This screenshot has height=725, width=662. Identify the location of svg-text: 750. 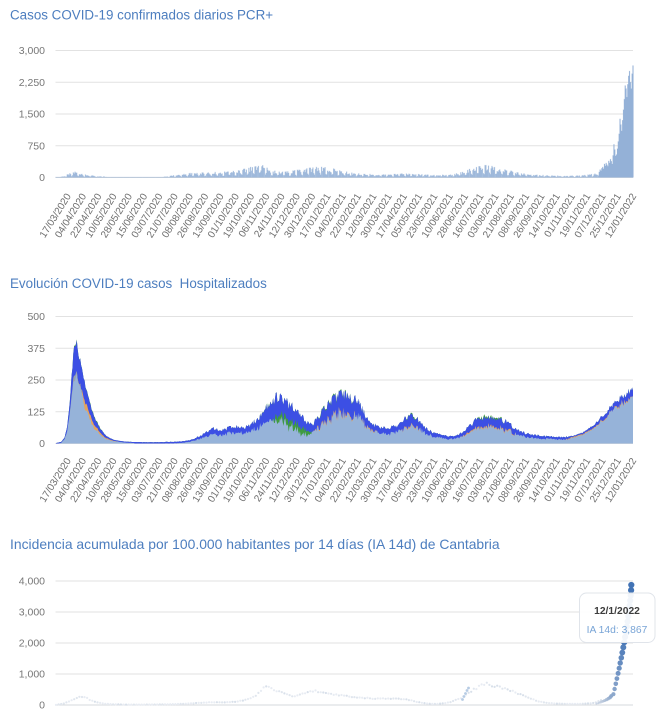
(36, 146).